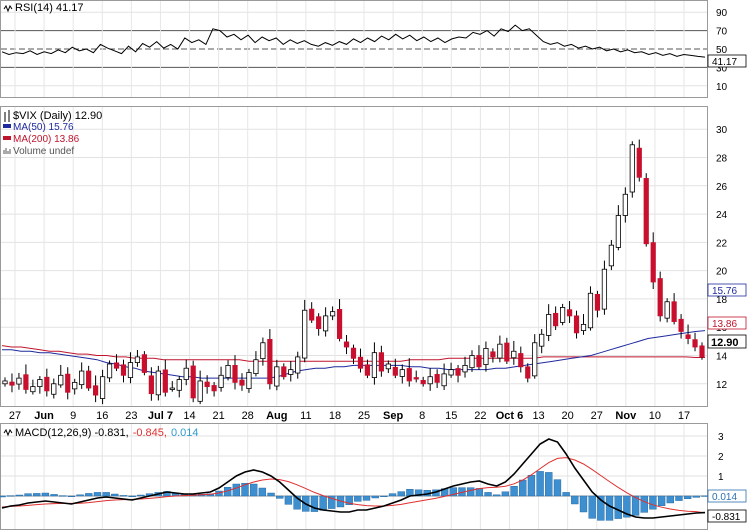  What do you see at coordinates (131, 416) in the screenshot?
I see `x-tick-label: 23` at bounding box center [131, 416].